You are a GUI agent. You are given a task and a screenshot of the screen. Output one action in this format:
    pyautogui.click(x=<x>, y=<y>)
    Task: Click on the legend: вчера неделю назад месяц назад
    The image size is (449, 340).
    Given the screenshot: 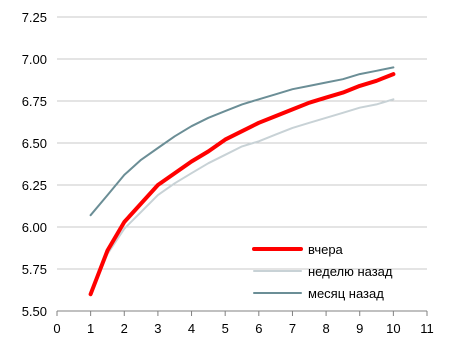 What is the action you would take?
    pyautogui.click(x=322, y=271)
    